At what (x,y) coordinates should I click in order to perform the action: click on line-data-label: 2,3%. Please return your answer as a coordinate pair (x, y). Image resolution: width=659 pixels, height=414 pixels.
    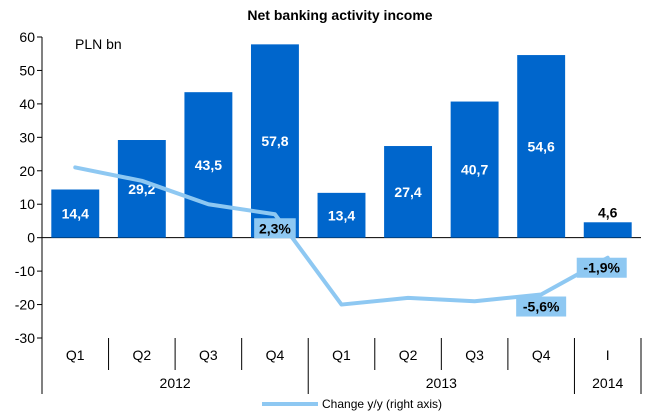
    Looking at the image, I should click on (275, 228).